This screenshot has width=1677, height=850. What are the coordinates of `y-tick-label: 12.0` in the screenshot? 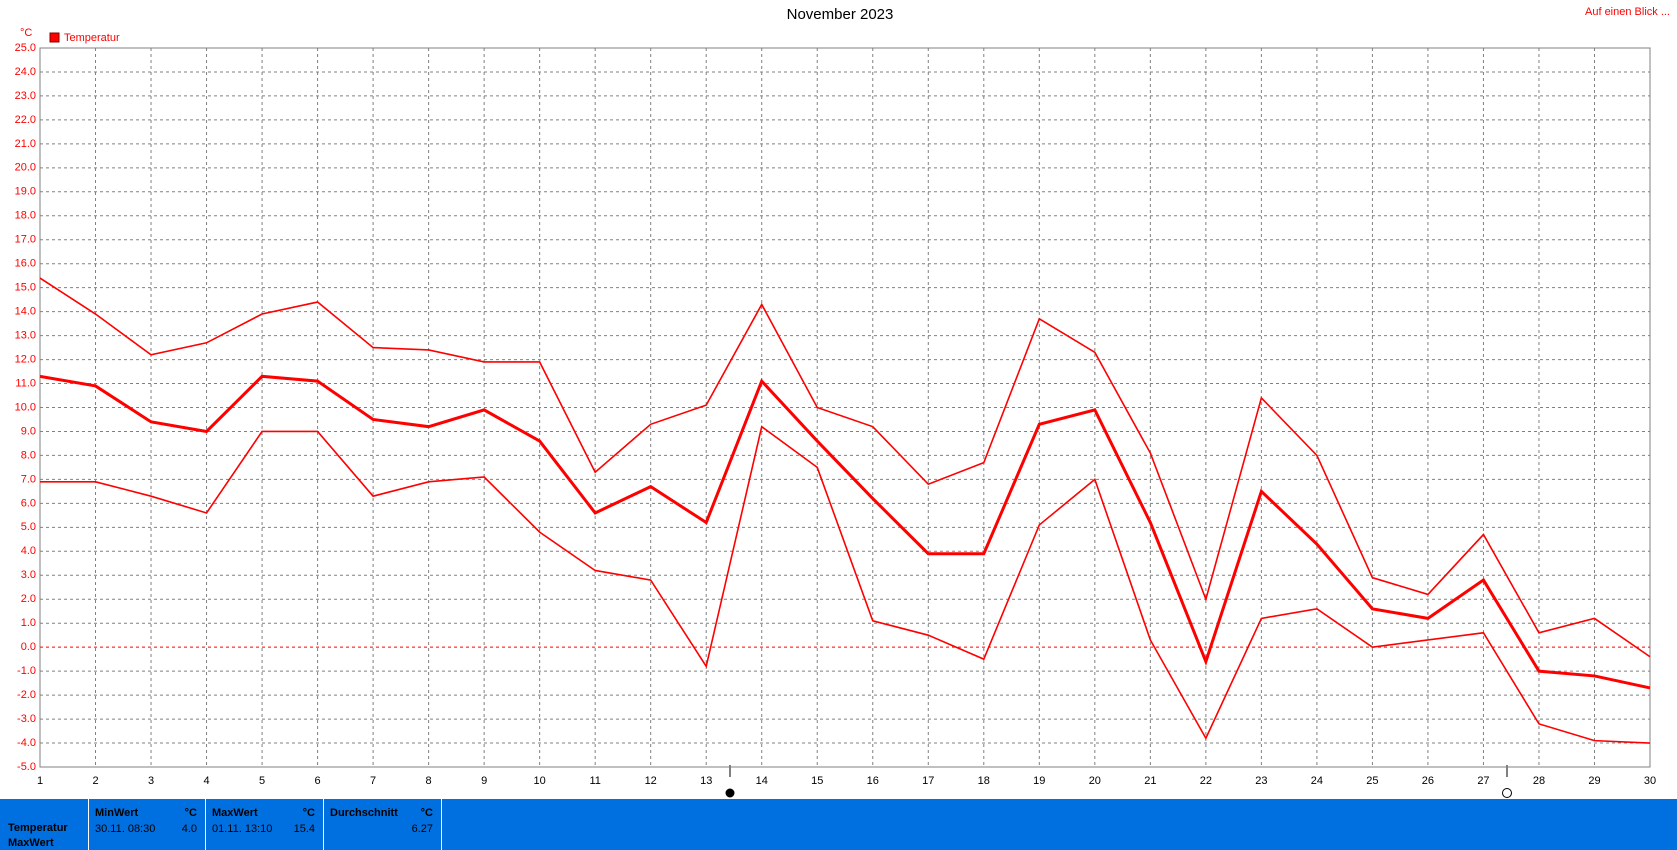 It's located at (25, 359).